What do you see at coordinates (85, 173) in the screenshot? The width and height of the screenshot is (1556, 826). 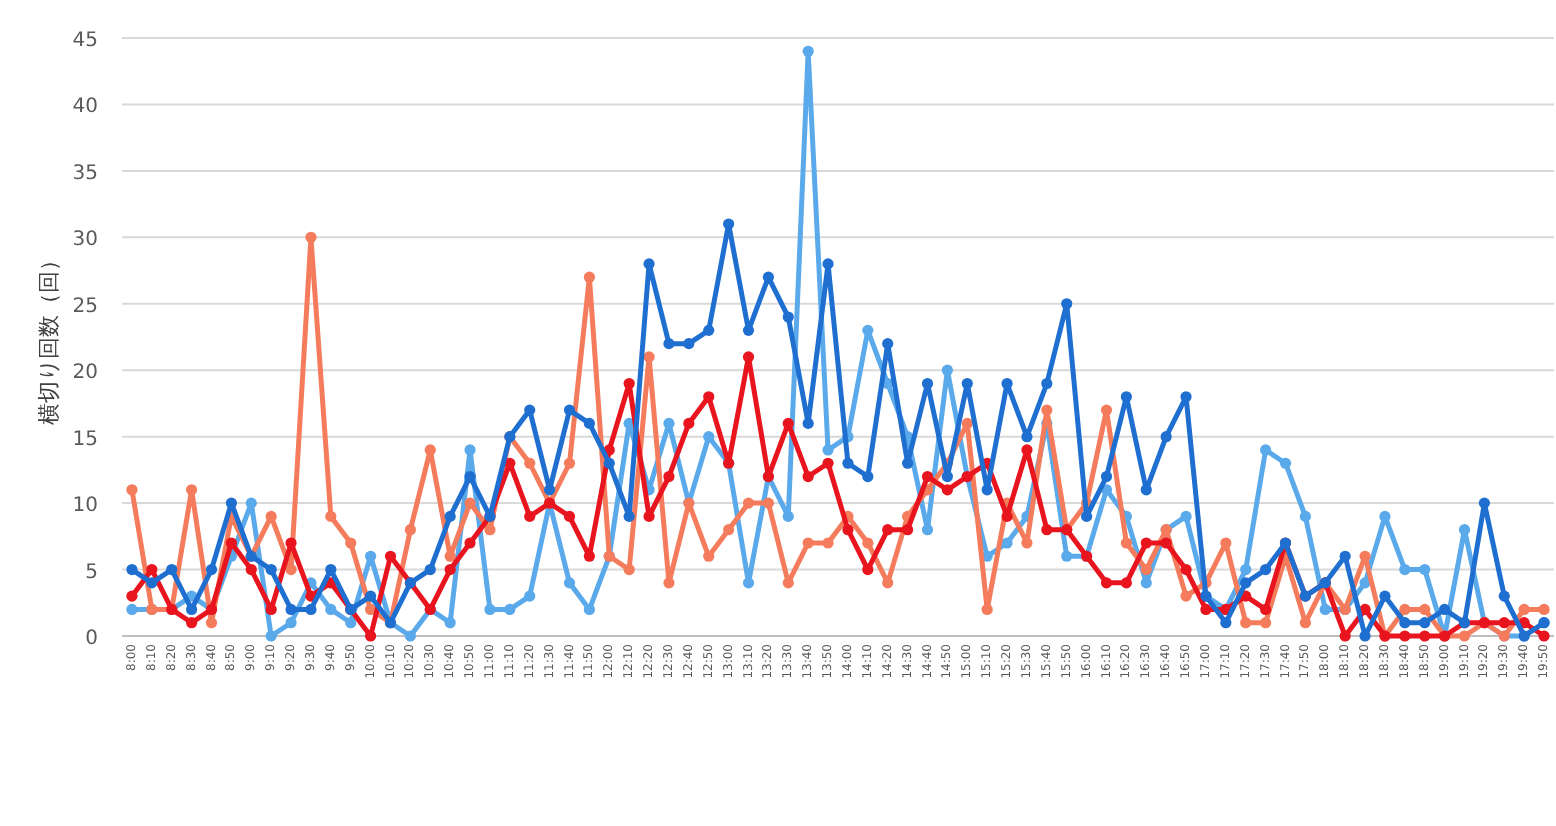 I see `y-tick-label: 35` at bounding box center [85, 173].